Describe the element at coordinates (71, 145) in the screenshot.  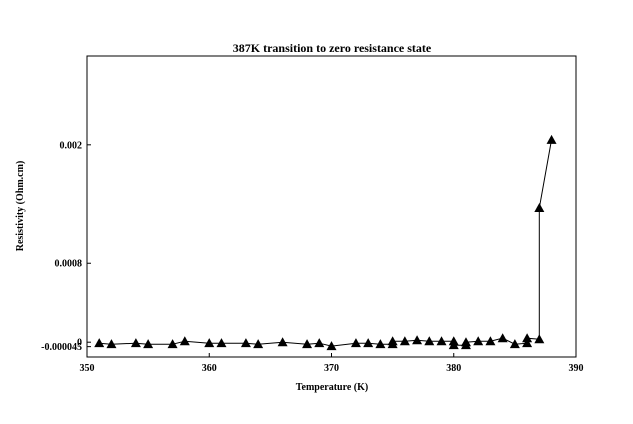
I see `y-tick-label: 0.002` at that location.